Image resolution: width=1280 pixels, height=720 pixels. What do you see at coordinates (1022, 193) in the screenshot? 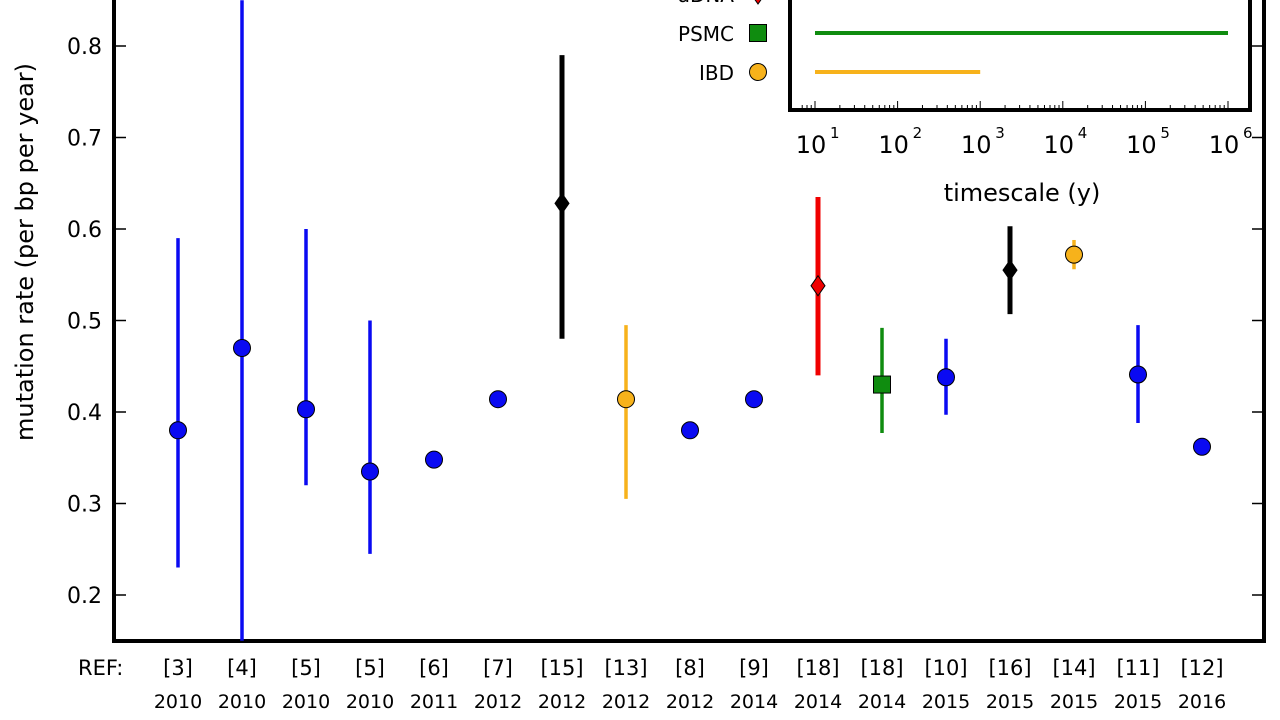
I see `inset-x-axis-title: timescale (y)` at bounding box center [1022, 193].